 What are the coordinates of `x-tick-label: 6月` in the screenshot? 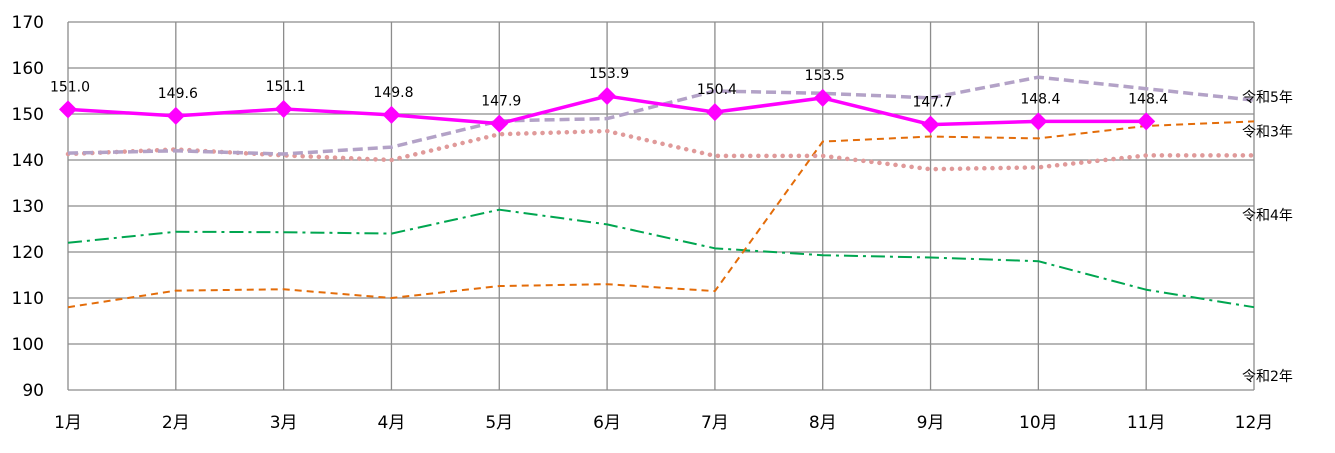 It's located at (607, 423).